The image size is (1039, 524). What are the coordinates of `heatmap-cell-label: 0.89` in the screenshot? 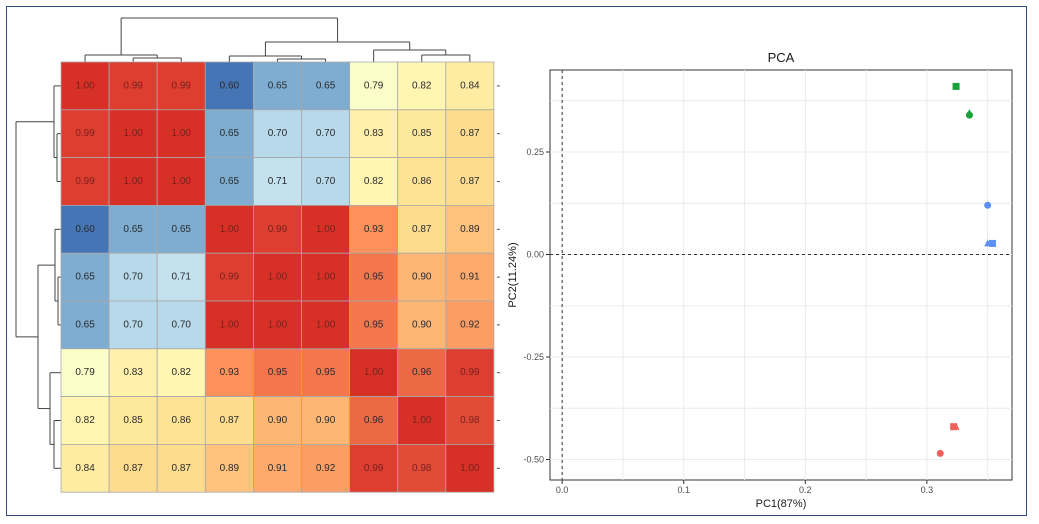 It's located at (230, 468).